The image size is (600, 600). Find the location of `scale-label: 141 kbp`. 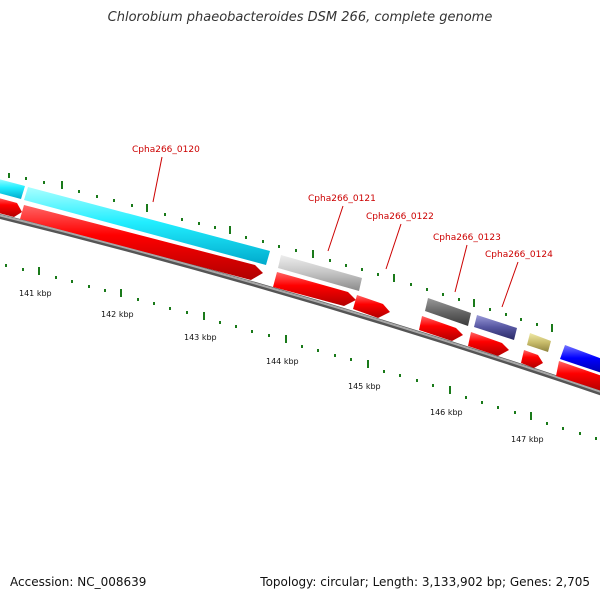

scale-label: 141 kbp is located at coordinates (35, 293).